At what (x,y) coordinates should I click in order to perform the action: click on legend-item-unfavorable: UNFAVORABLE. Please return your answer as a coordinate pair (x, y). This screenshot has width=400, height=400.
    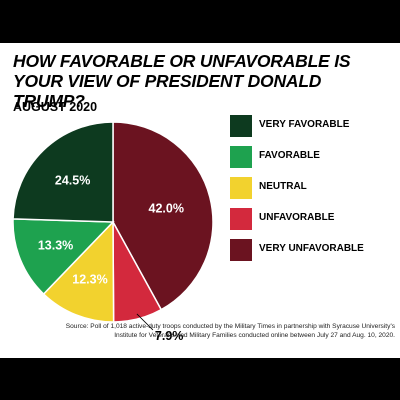
    Looking at the image, I should click on (315, 219).